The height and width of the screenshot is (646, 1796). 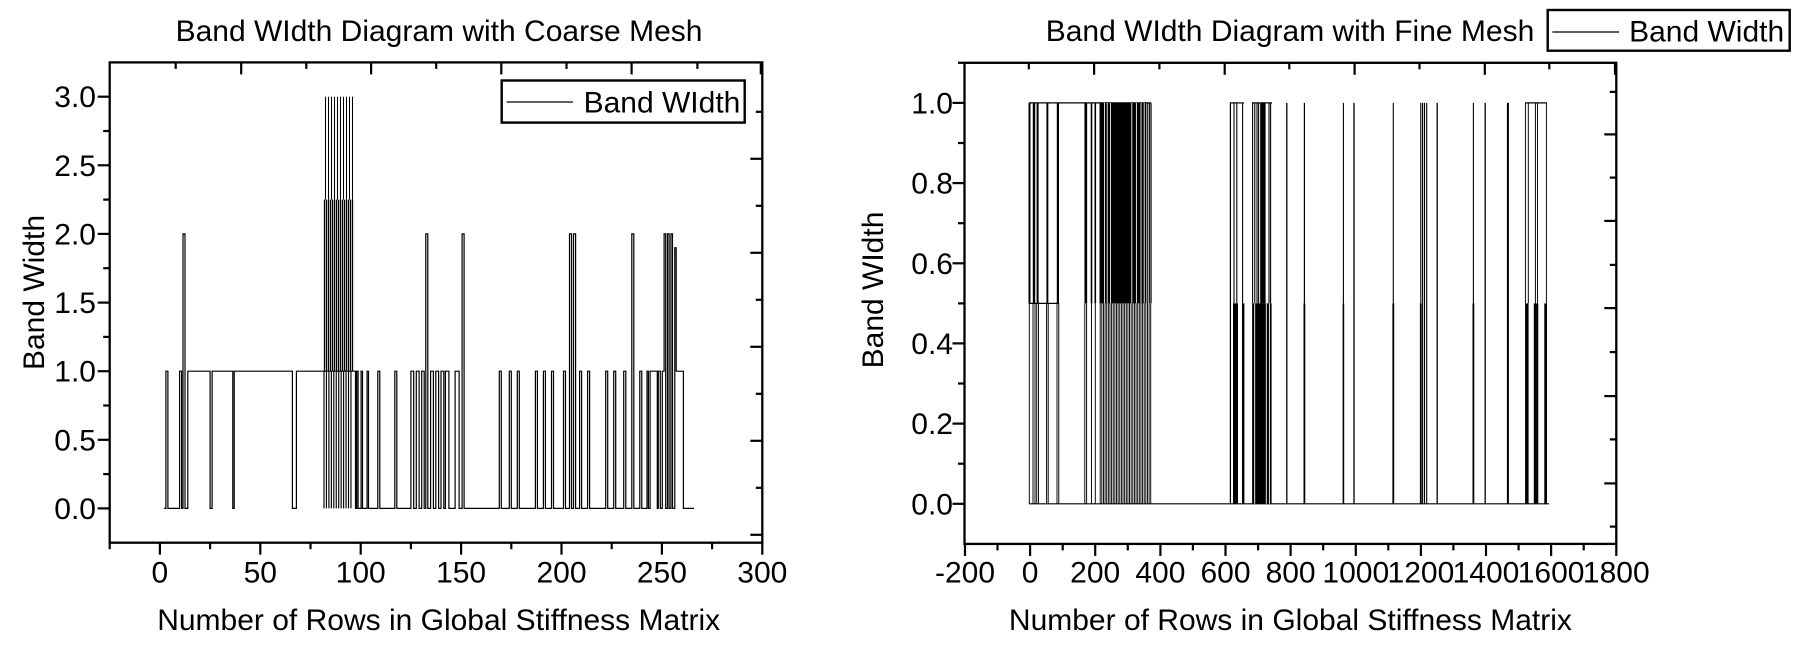 I want to click on svg-text: 0.5, so click(x=75, y=440).